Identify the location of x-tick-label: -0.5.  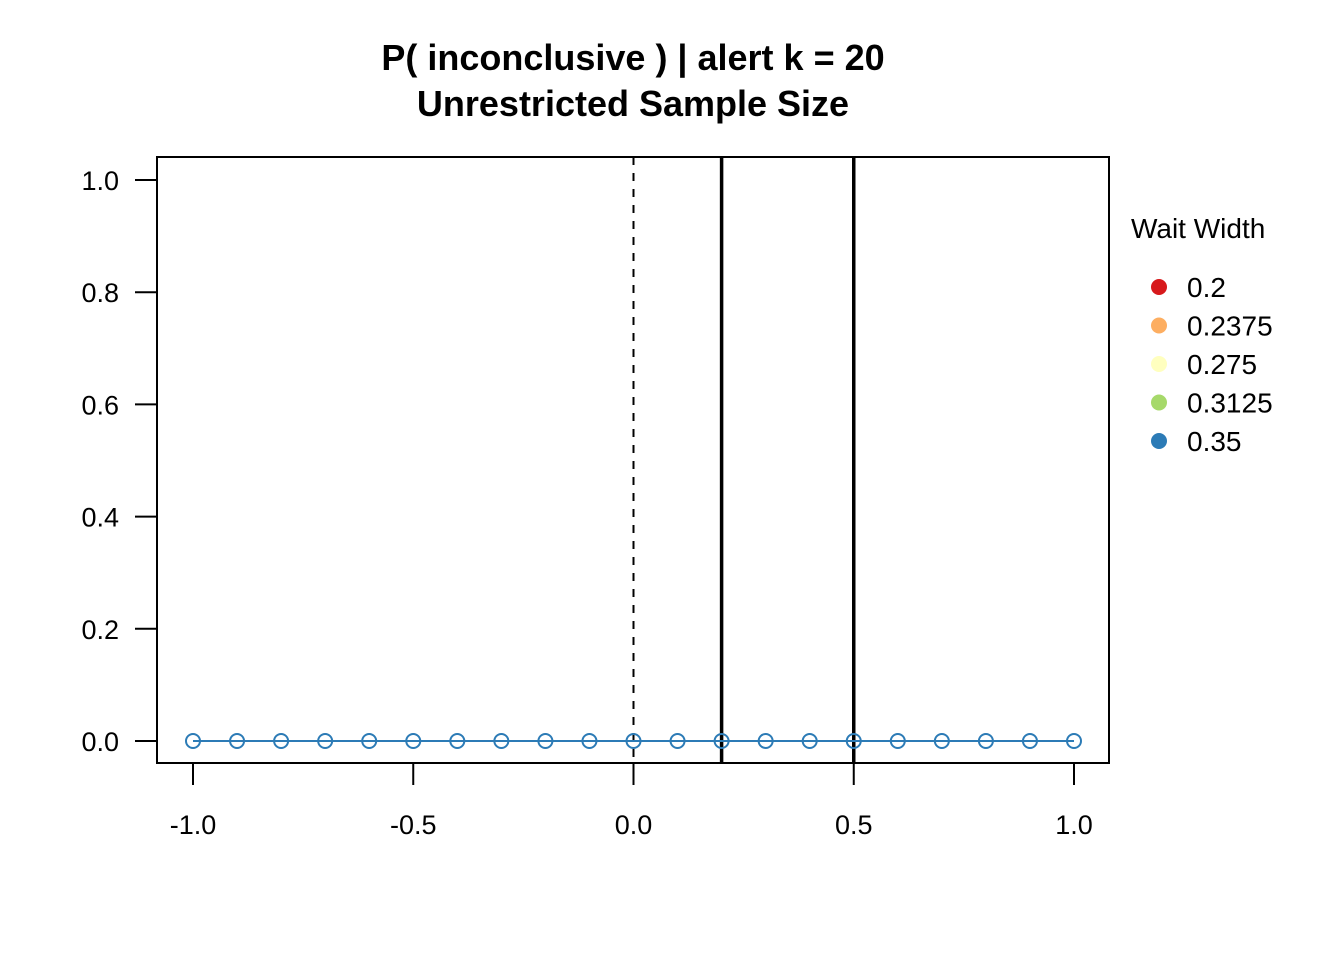
(413, 825).